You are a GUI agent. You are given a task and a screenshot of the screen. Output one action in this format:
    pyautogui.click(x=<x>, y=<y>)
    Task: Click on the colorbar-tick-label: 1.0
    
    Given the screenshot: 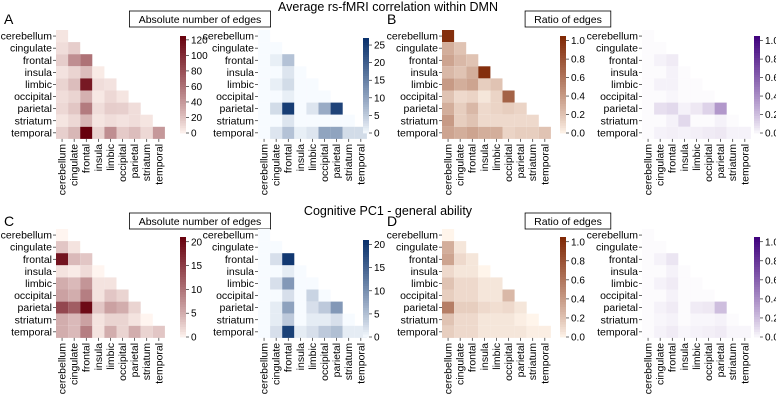 What is the action you would take?
    pyautogui.click(x=770, y=41)
    